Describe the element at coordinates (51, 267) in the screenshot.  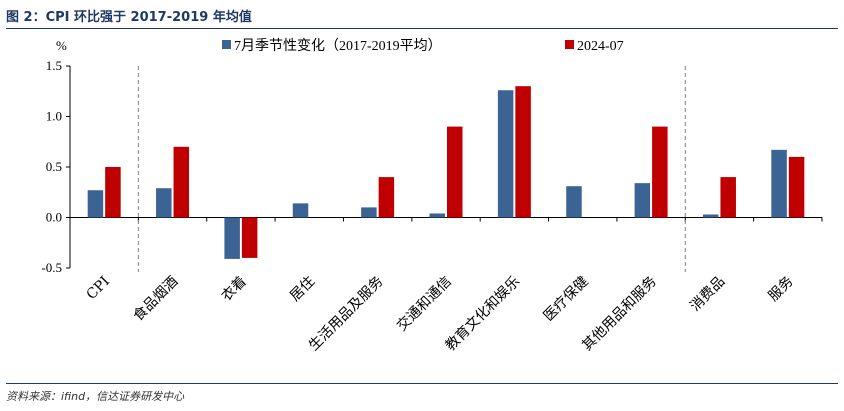
I see `y-tick-label: -0.5` at that location.